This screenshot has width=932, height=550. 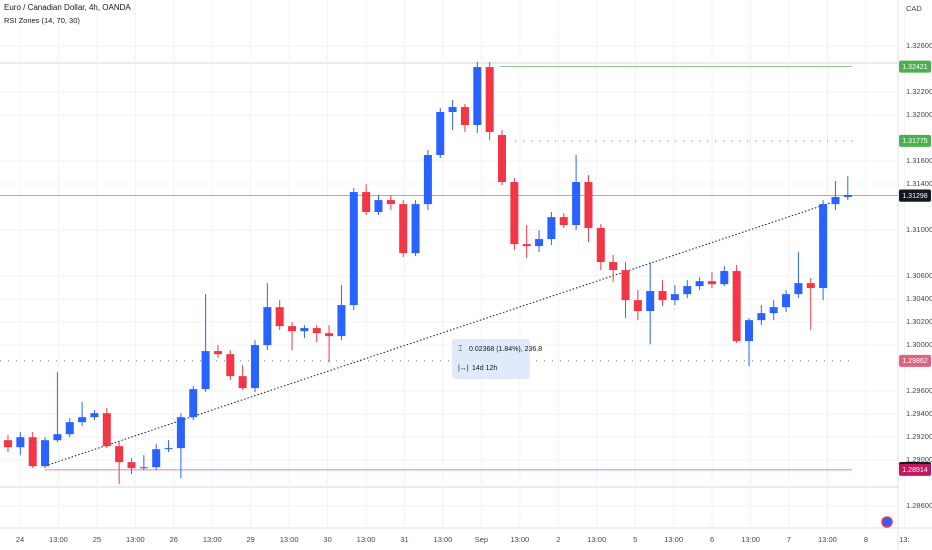 I want to click on tooltip-box, so click(x=491, y=359).